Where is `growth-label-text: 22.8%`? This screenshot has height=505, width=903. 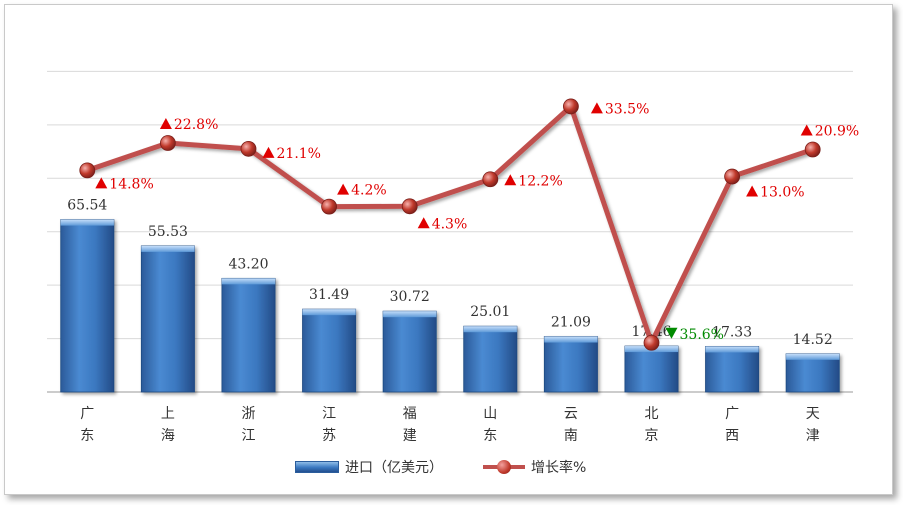
growth-label-text: 22.8% is located at coordinates (196, 125).